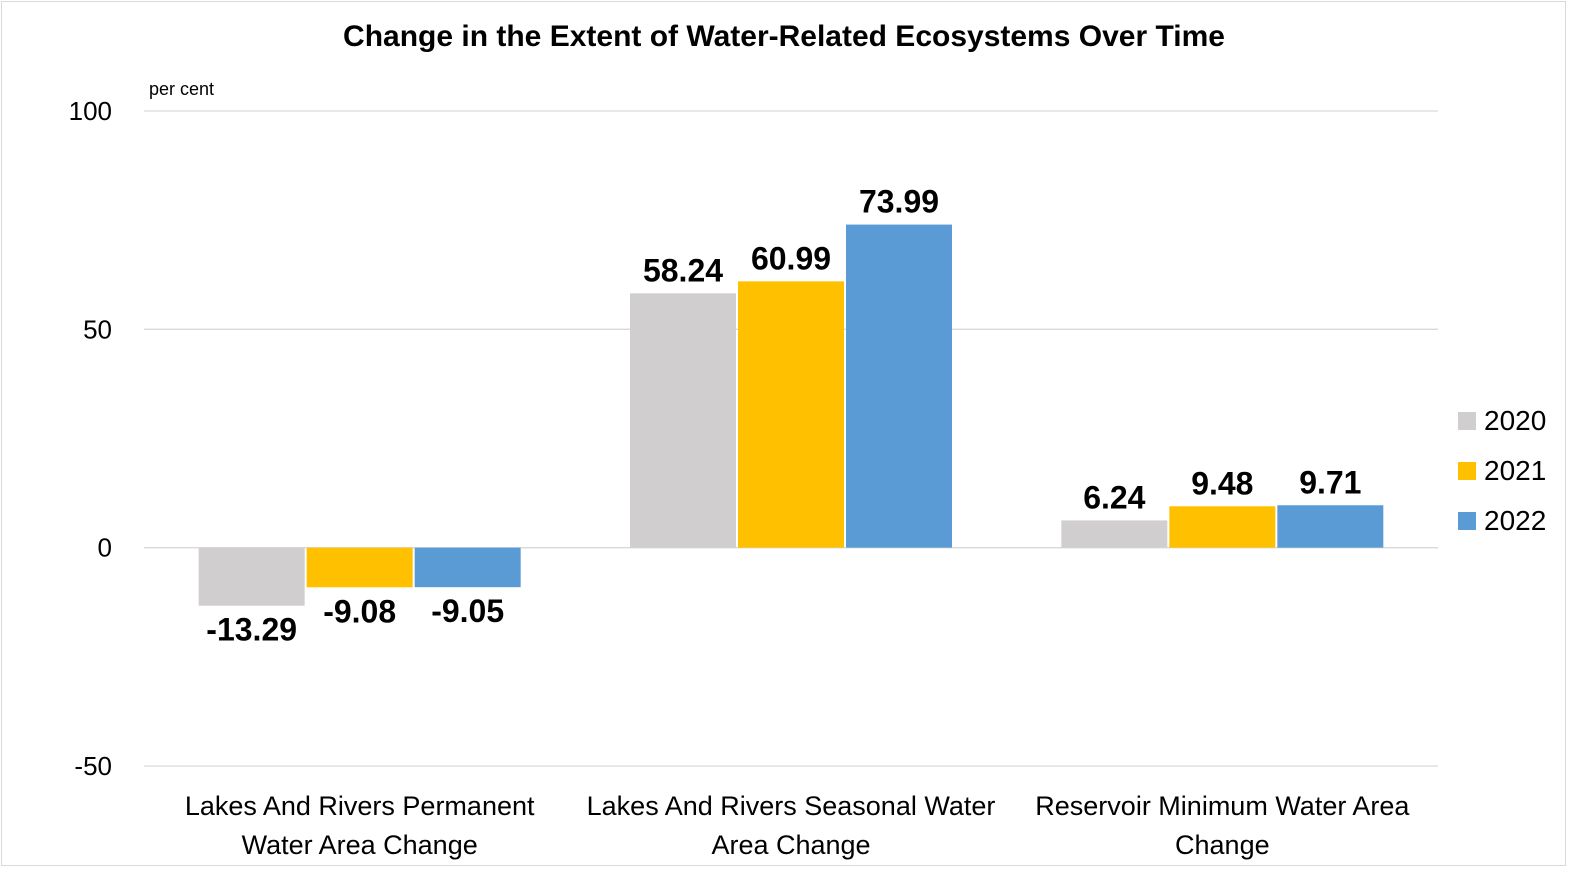 The height and width of the screenshot is (879, 1589). Describe the element at coordinates (251, 630) in the screenshot. I see `data-label: -13.29` at that location.